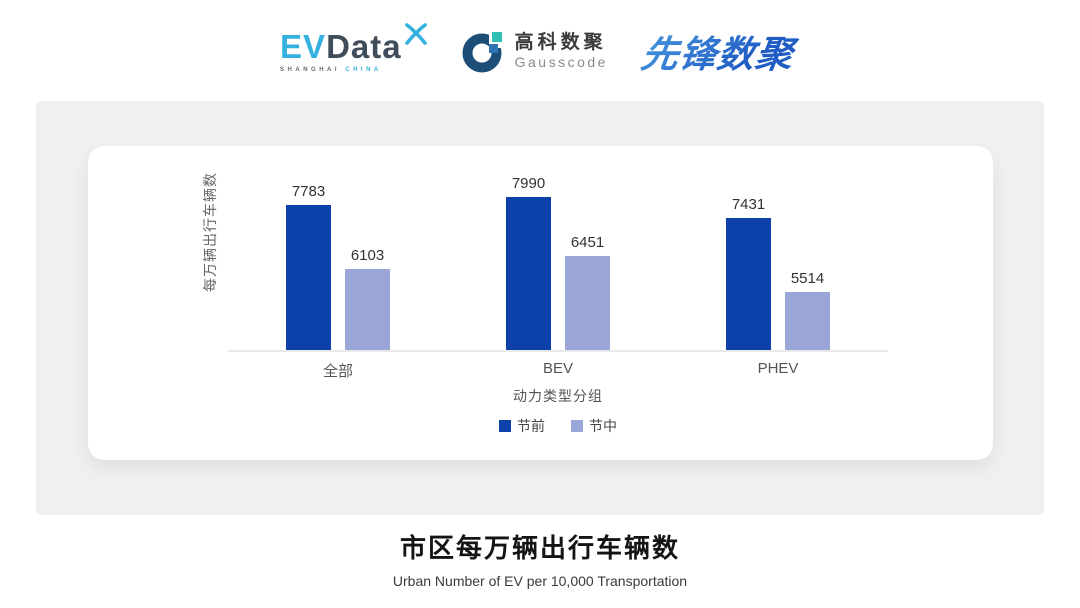 This screenshot has height=608, width=1080. What do you see at coordinates (337, 371) in the screenshot?
I see `category-label-全部: 全部` at bounding box center [337, 371].